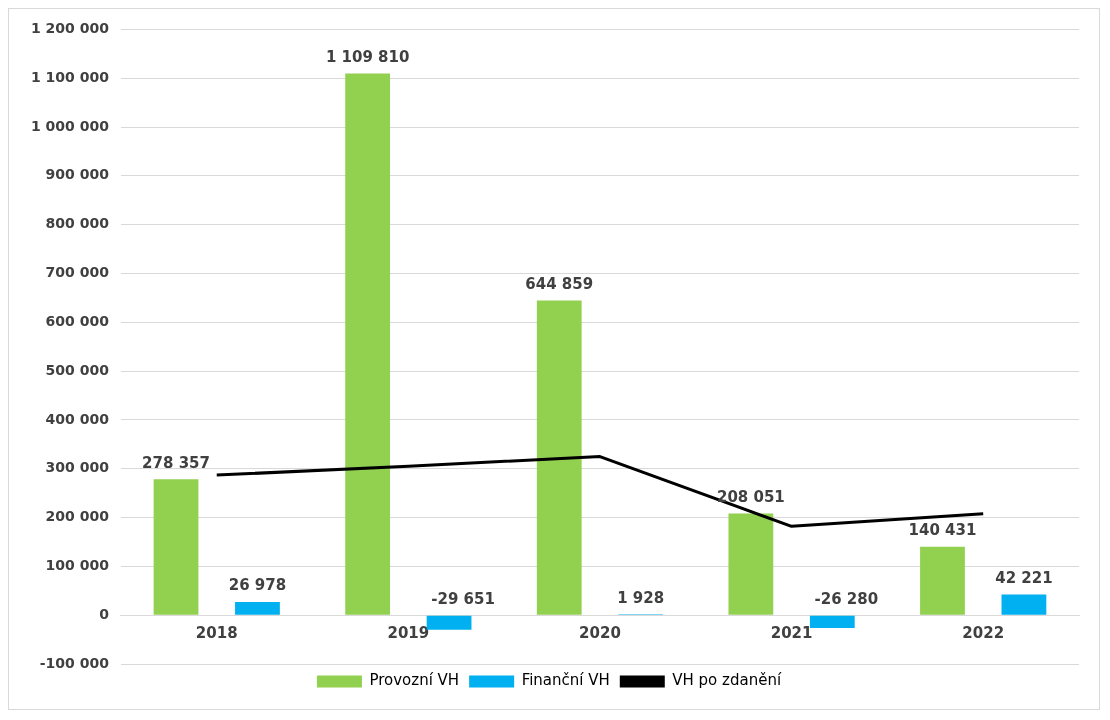  I want to click on x-tick-label: 2021, so click(791, 633).